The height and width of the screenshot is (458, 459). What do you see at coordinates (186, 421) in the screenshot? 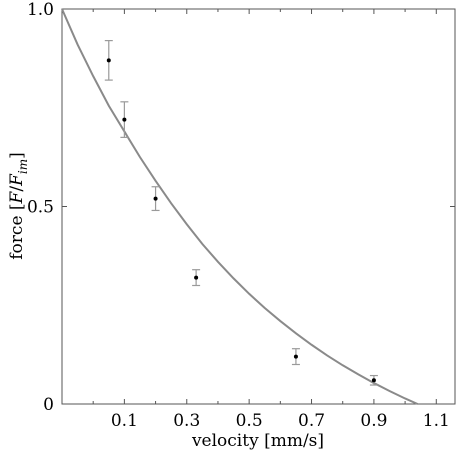
I see `x-tick-label: 0.3` at bounding box center [186, 421].